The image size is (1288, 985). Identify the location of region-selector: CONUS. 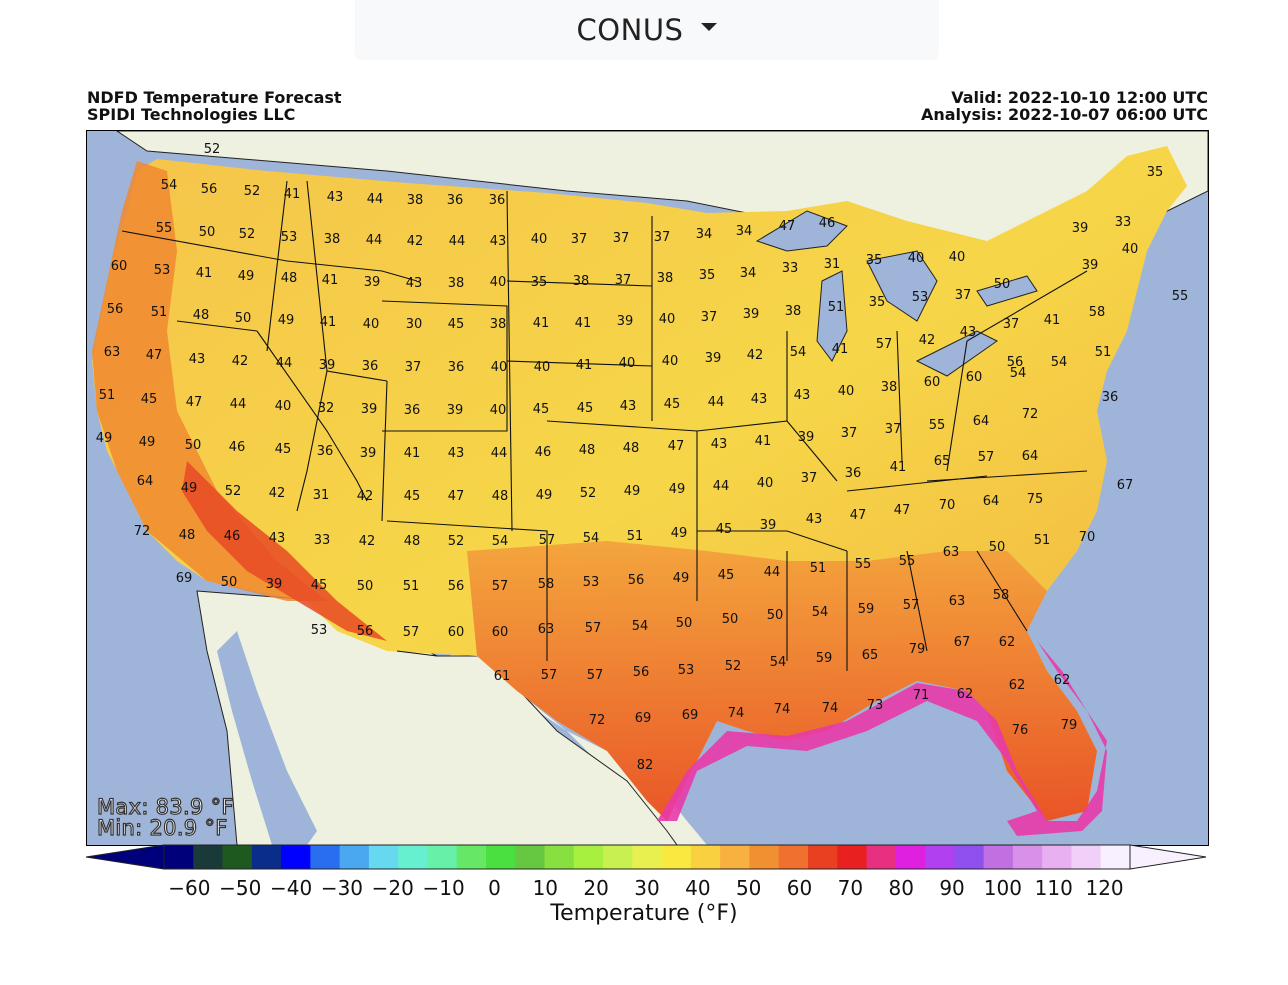
(647, 30).